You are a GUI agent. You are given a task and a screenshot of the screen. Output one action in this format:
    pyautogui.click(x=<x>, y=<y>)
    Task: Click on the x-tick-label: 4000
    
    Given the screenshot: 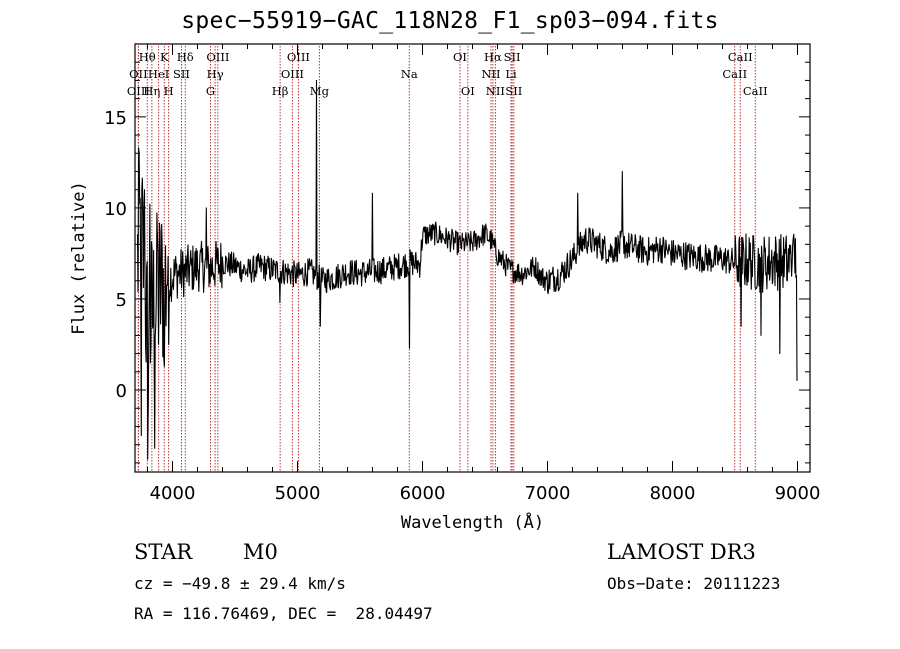 What is the action you would take?
    pyautogui.click(x=173, y=493)
    